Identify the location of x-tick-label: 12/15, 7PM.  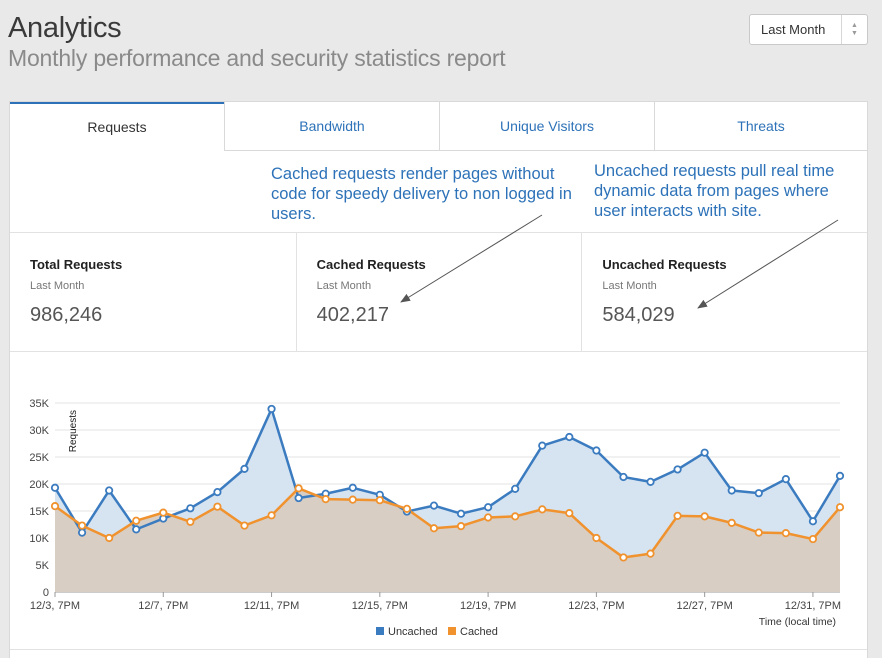
(380, 606).